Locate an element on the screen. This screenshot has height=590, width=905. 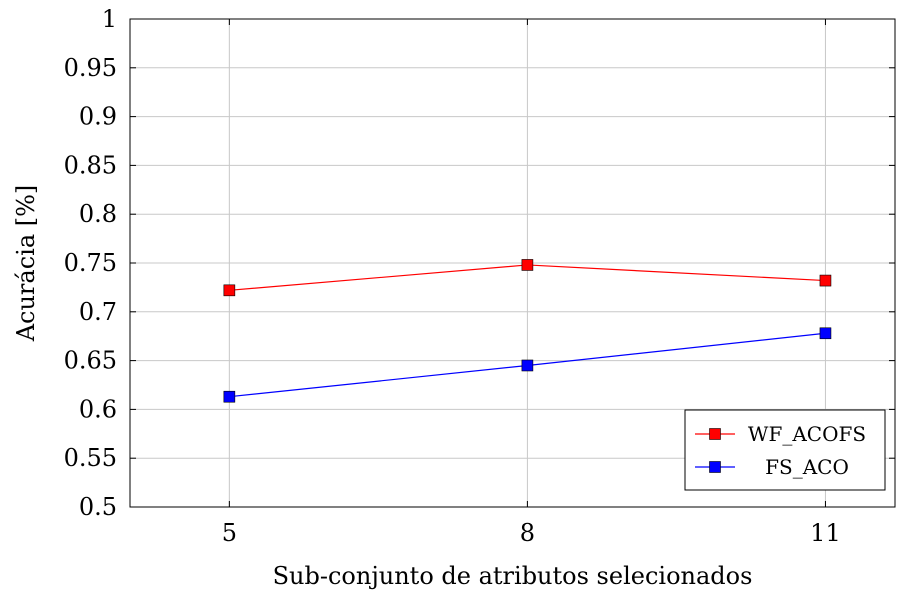
y-axis-title: Acurácia [%] is located at coordinates (26, 264).